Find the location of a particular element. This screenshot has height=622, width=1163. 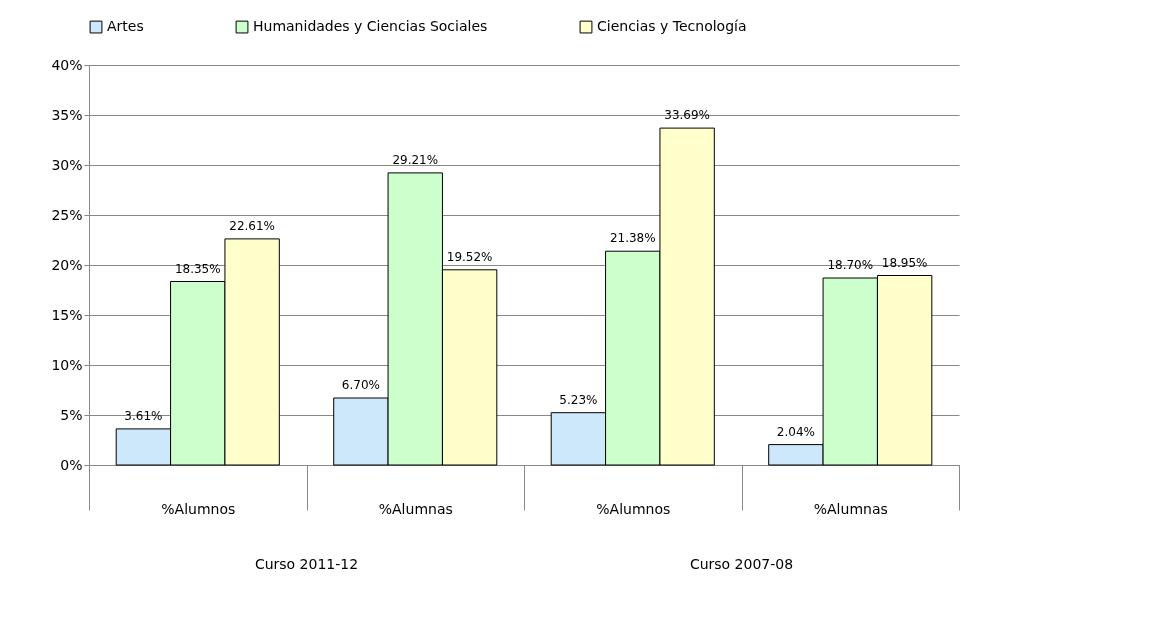

y-tick-label: 10% is located at coordinates (67, 364).